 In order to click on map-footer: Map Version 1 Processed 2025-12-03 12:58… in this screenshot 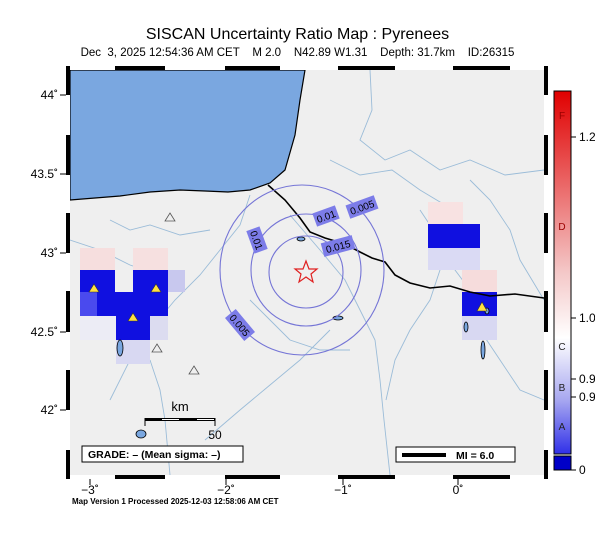, I will do `click(175, 501)`.